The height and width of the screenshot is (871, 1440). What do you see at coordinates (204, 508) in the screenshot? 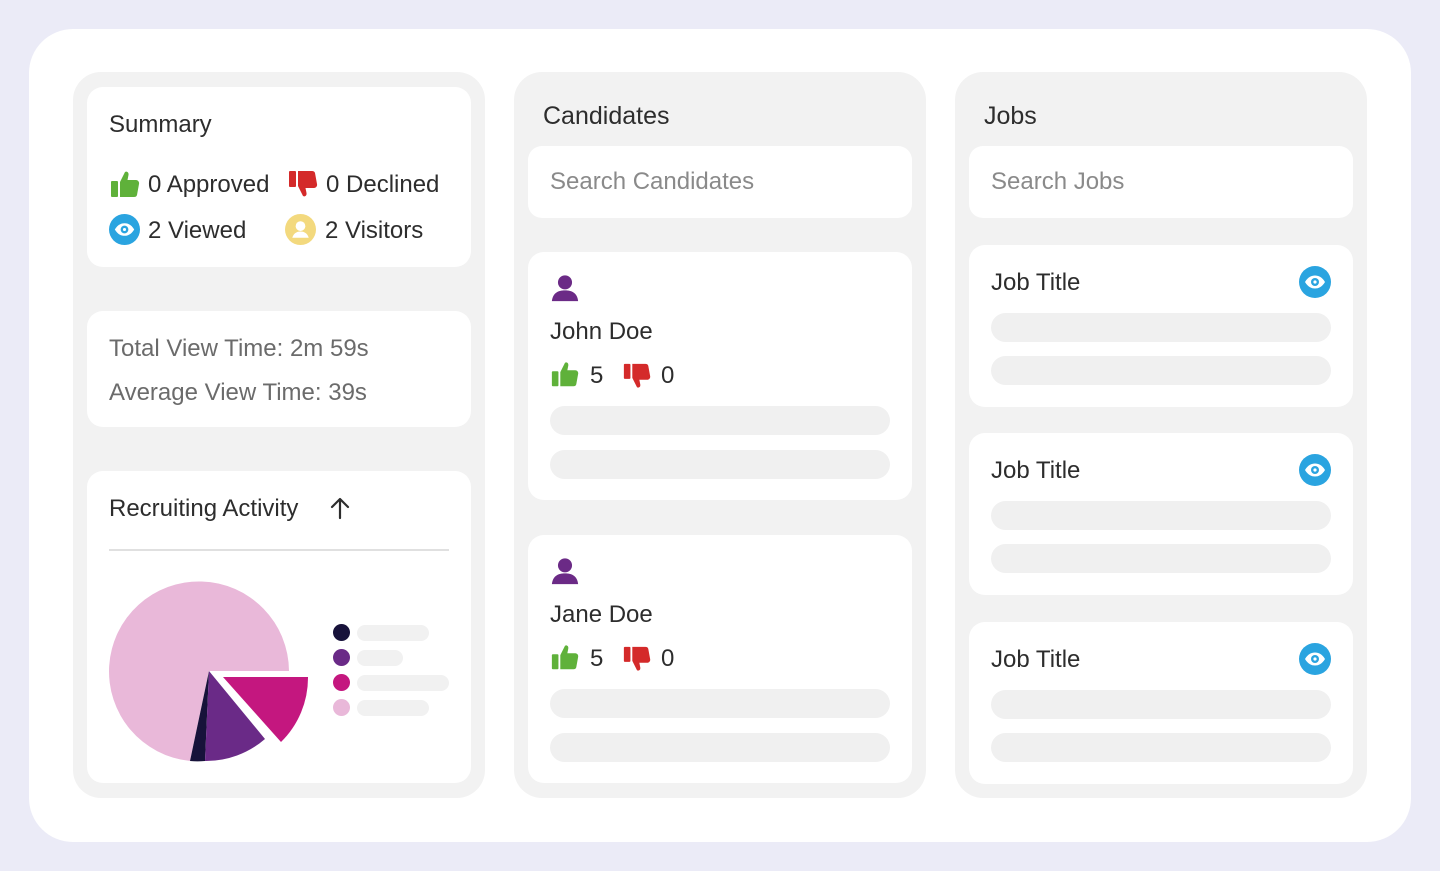
I see `recruiting-activity-title: Recruiting Activity` at bounding box center [204, 508].